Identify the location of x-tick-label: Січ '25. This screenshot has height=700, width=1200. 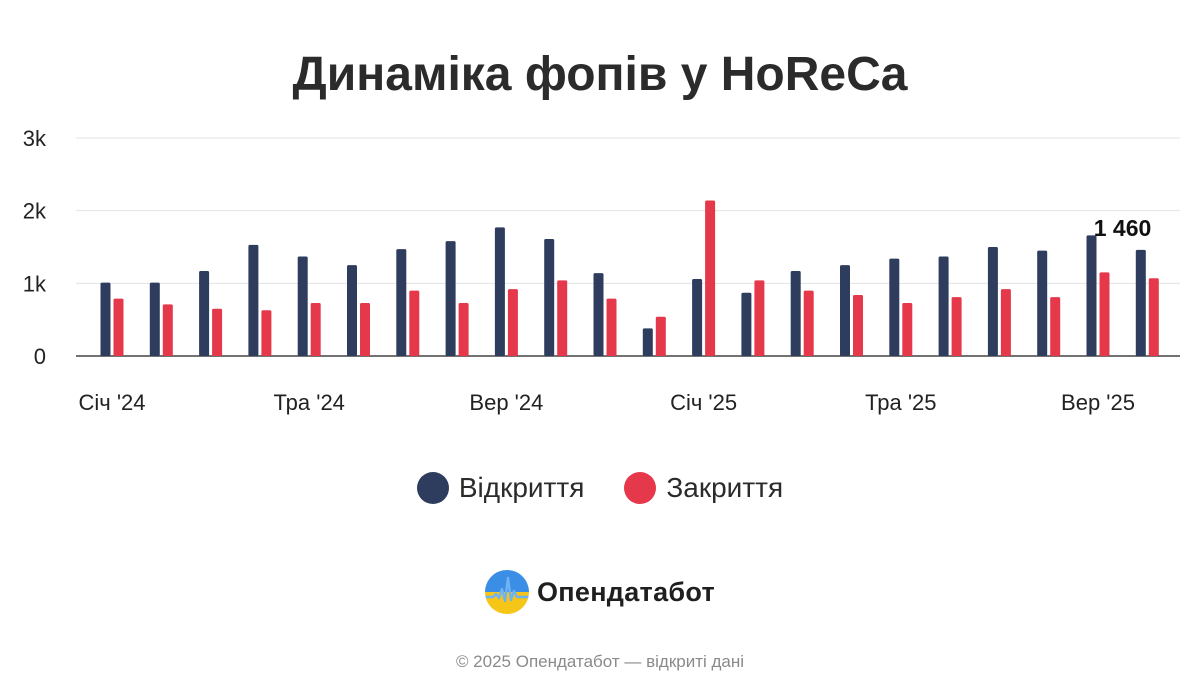
(703, 402).